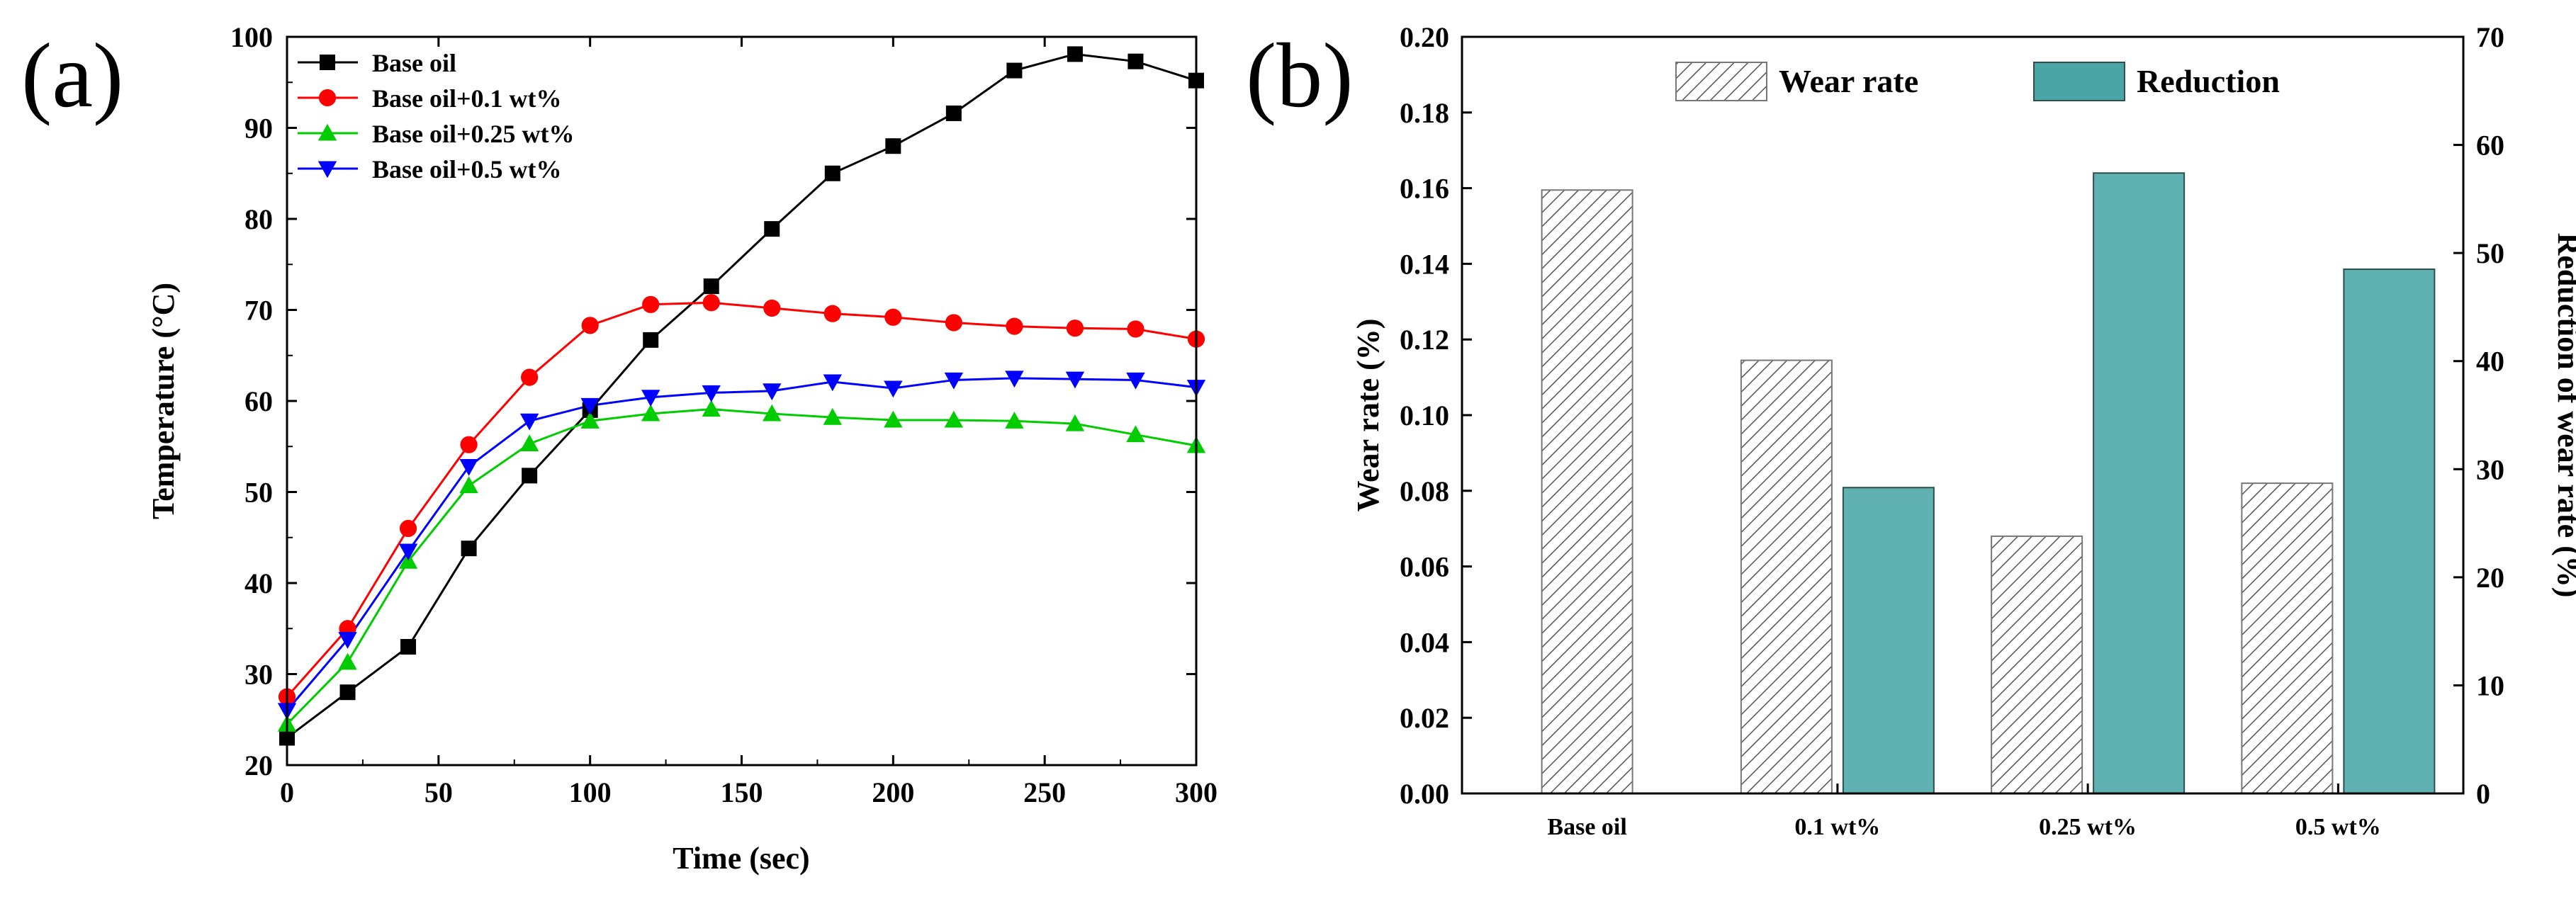 Image resolution: width=2576 pixels, height=899 pixels. I want to click on panel-a-y-tick-labels: 20 30 40 50 60 70 80 90 100, so click(251, 401).